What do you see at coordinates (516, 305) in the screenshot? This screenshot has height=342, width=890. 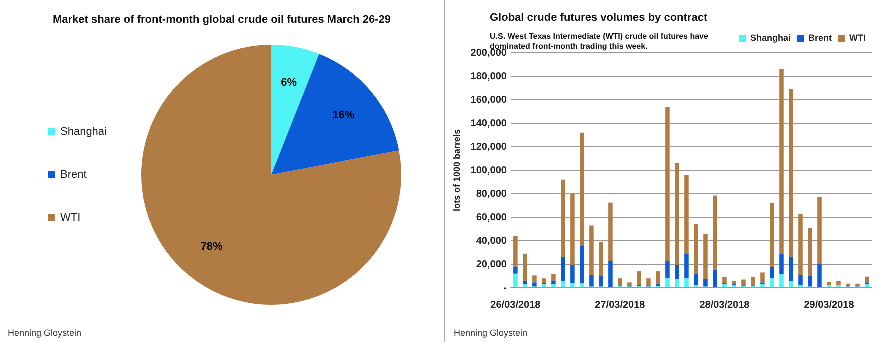 I see `x-tick-label: 26/03/2018` at bounding box center [516, 305].